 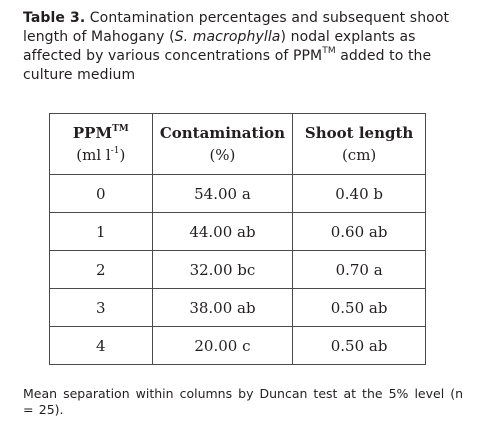 What do you see at coordinates (222, 144) in the screenshot?
I see `header-contamination: Contamination (%)` at bounding box center [222, 144].